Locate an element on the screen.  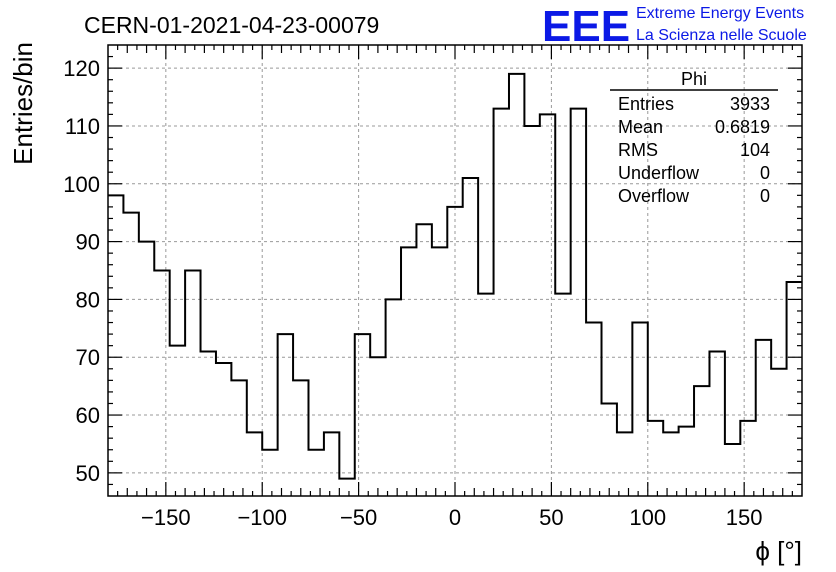
y-axis-title: Entries/bin is located at coordinates (23, 103).